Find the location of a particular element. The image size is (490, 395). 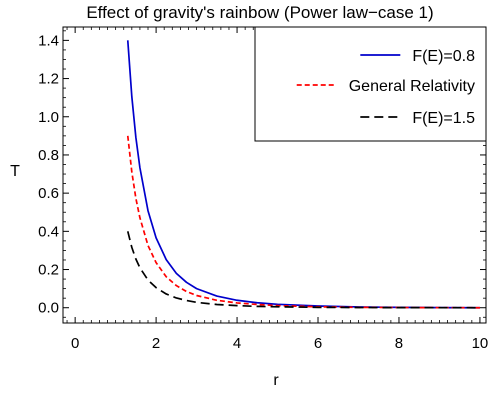

x-tick-label: 4 is located at coordinates (237, 343).